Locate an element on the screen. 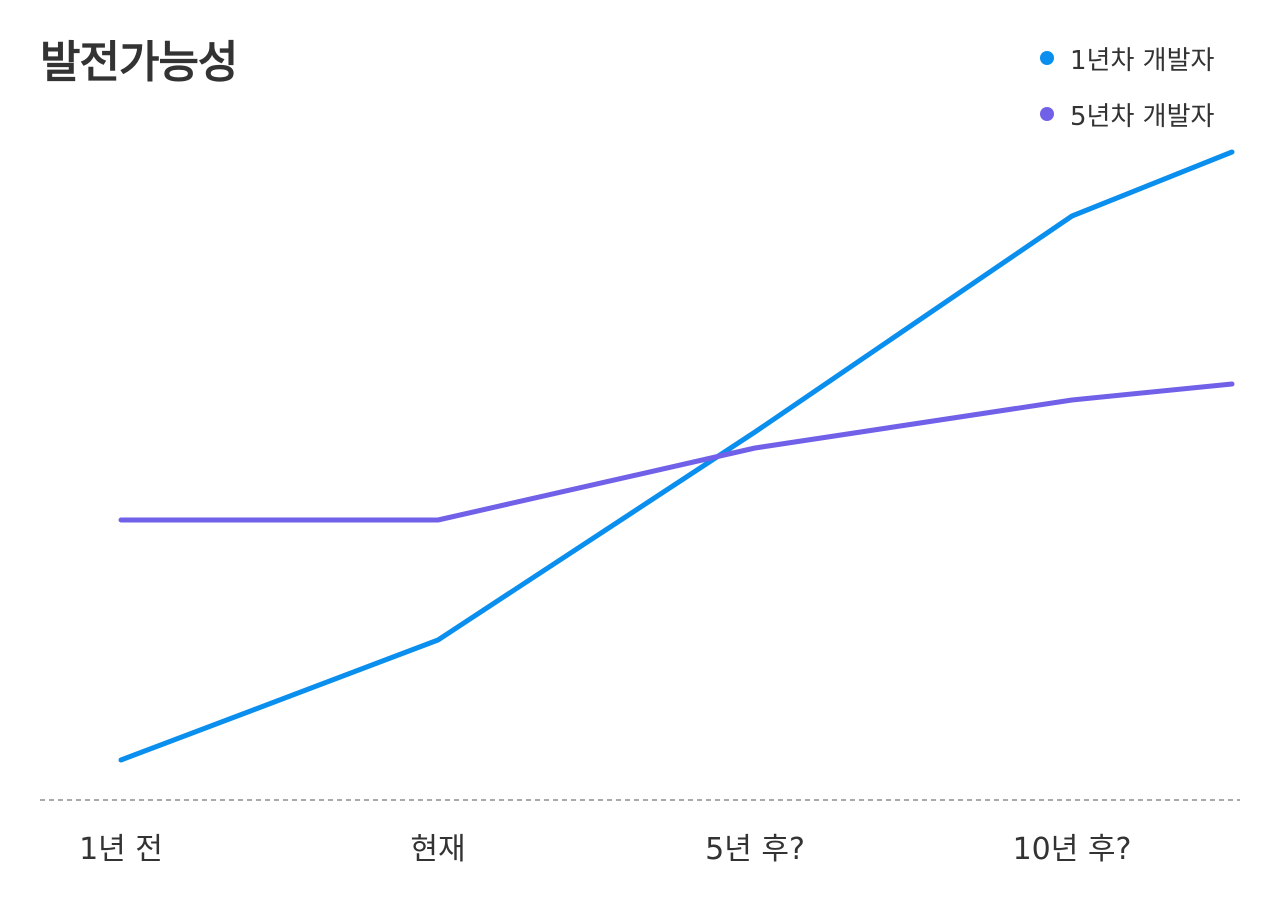 The height and width of the screenshot is (912, 1280). legend: 1년차 개발자 5년차 개발자 is located at coordinates (1140, 86).